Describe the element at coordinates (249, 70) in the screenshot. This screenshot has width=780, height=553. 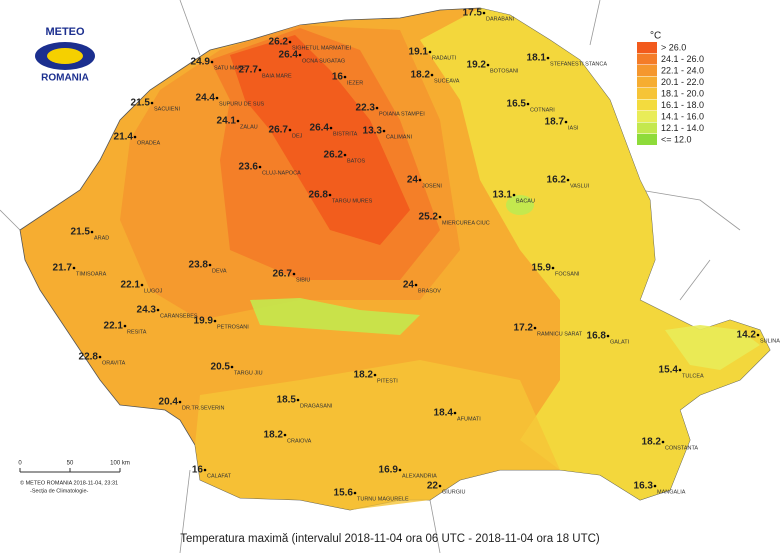
I see `station-value: 27.7` at that location.